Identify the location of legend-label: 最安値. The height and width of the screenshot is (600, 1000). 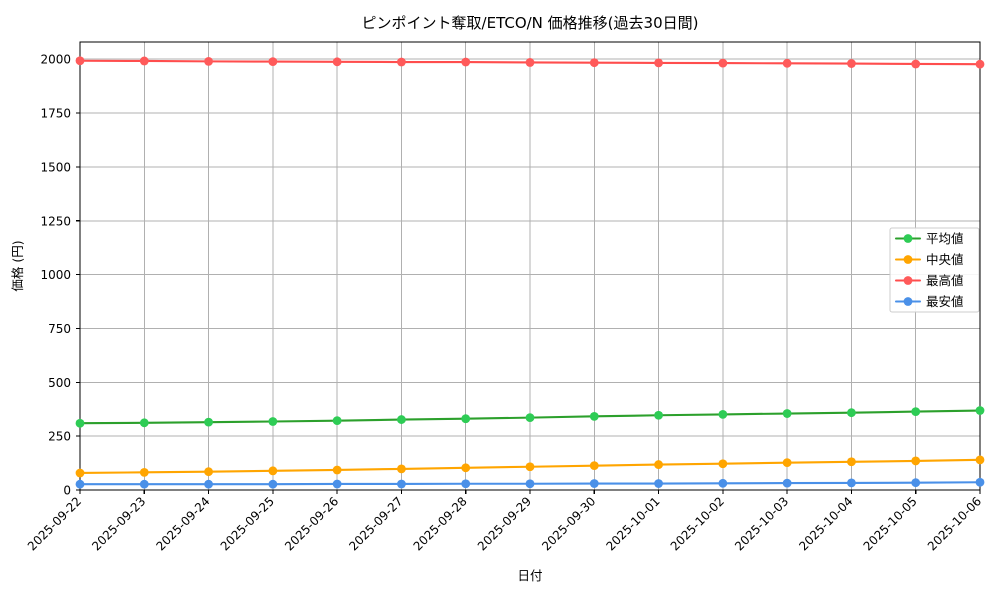
(945, 301).